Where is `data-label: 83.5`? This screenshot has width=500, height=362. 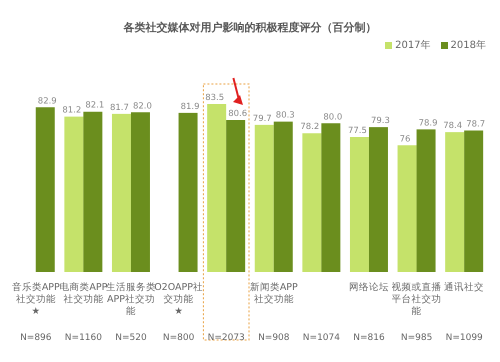
data-label: 83.5 is located at coordinates (214, 98).